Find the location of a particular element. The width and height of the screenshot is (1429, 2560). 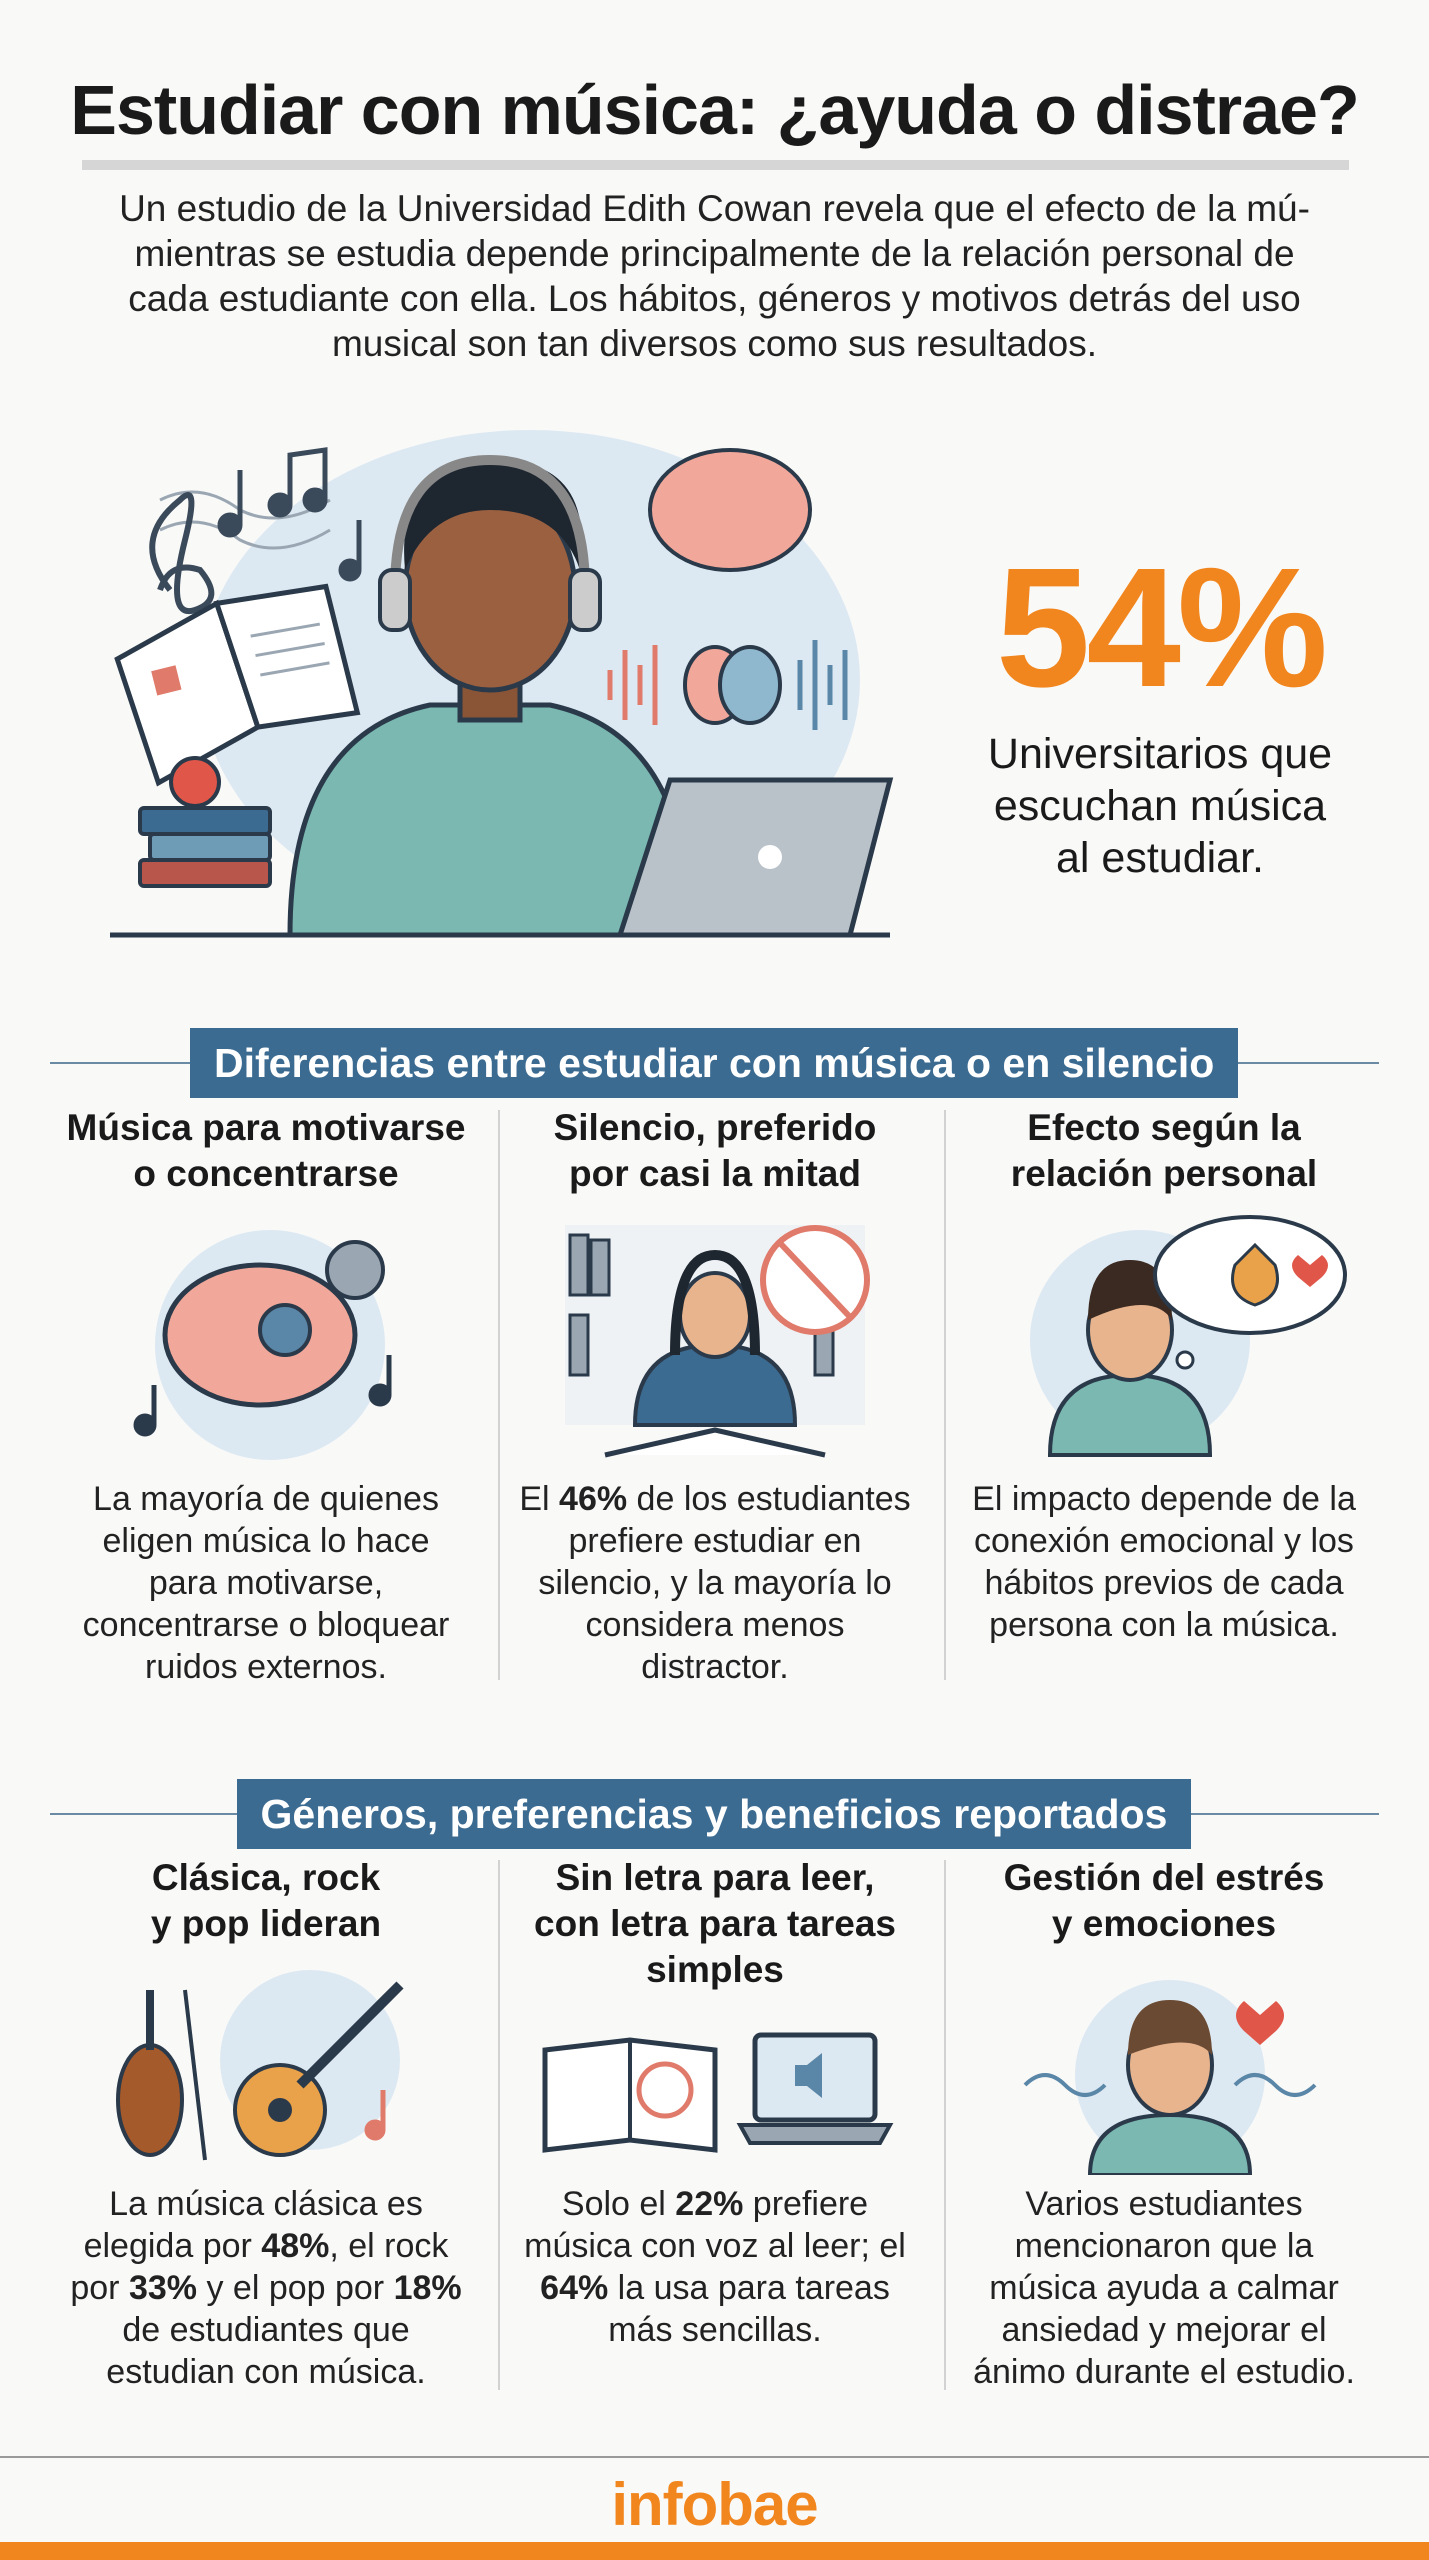

silence-icon is located at coordinates (717, 1341).